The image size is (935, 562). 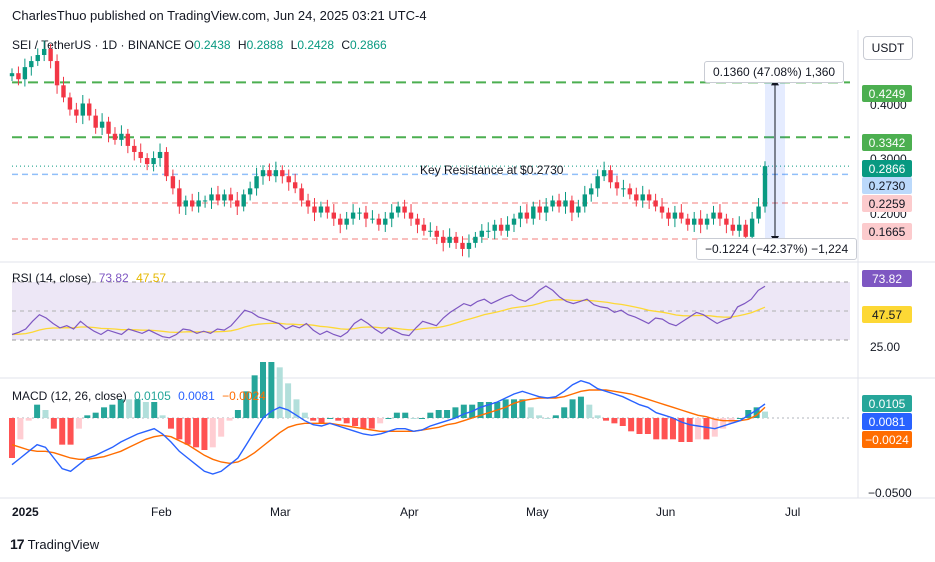 I want to click on macd-legend-name: MACD (12, 26, close), so click(x=69, y=396).